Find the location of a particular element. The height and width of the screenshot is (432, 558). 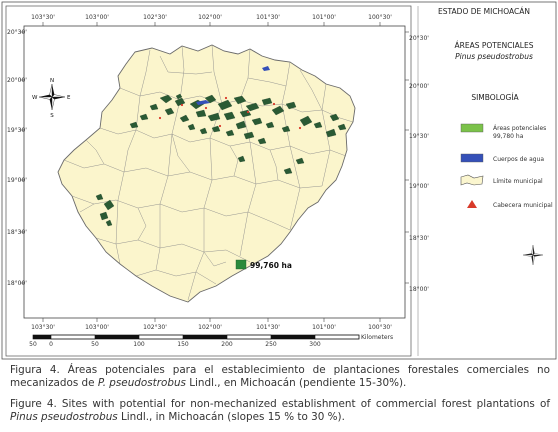

lon-label-top: 102°30' is located at coordinates (155, 17).